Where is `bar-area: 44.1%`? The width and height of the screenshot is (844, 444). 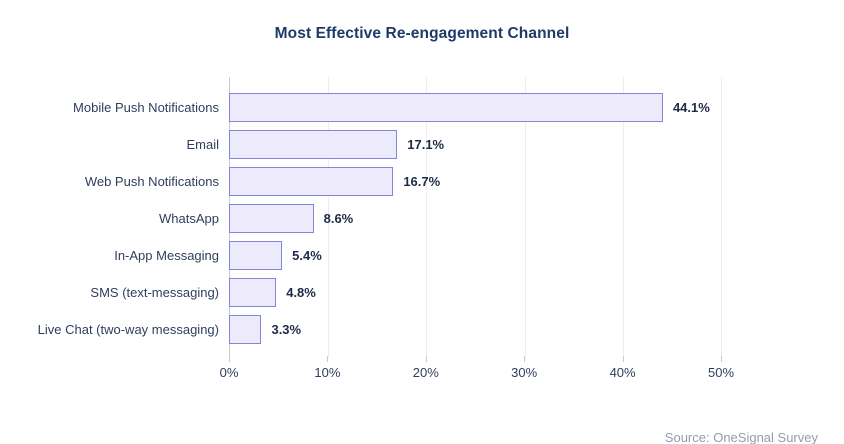
bar-area: 44.1% is located at coordinates (536, 107).